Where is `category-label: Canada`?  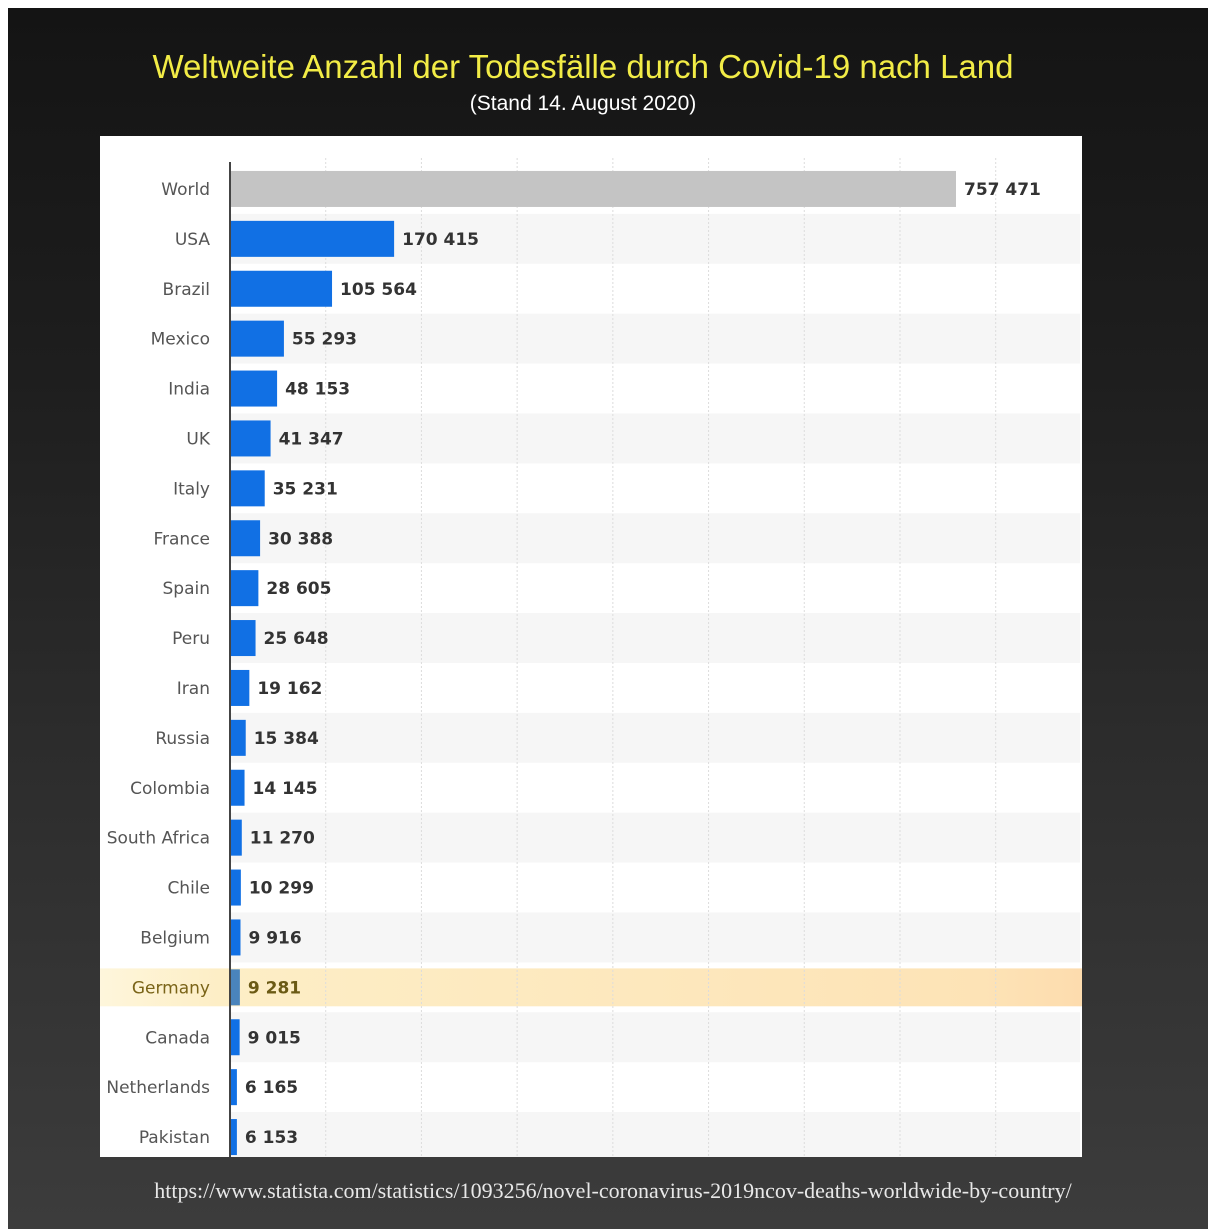 category-label: Canada is located at coordinates (177, 1038).